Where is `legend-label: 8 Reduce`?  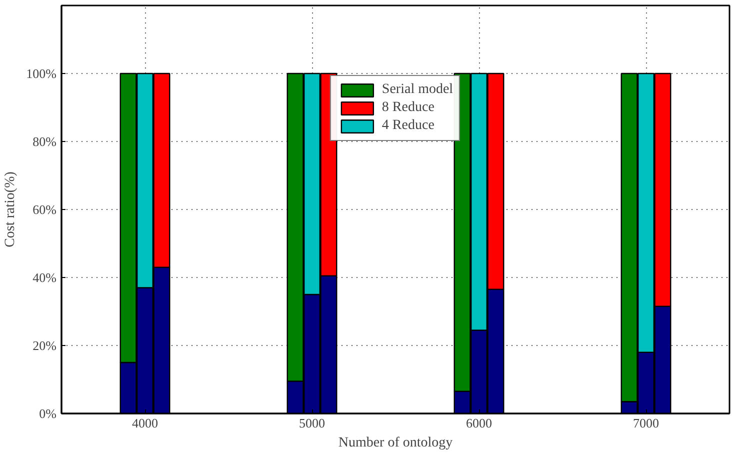 legend-label: 8 Reduce is located at coordinates (408, 108).